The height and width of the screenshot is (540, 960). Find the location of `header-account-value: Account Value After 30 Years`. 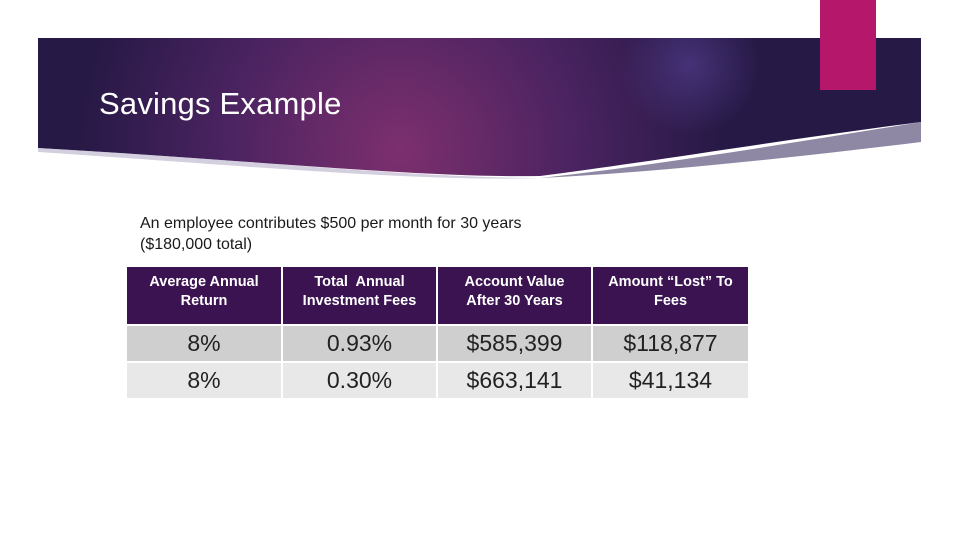

header-account-value: Account Value After 30 Years is located at coordinates (515, 296).